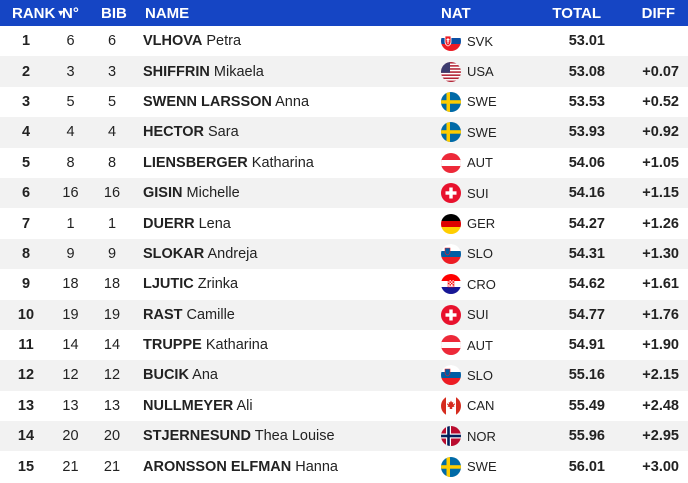 The height and width of the screenshot is (483, 688). What do you see at coordinates (26, 71) in the screenshot?
I see `rank-cell: 2` at bounding box center [26, 71].